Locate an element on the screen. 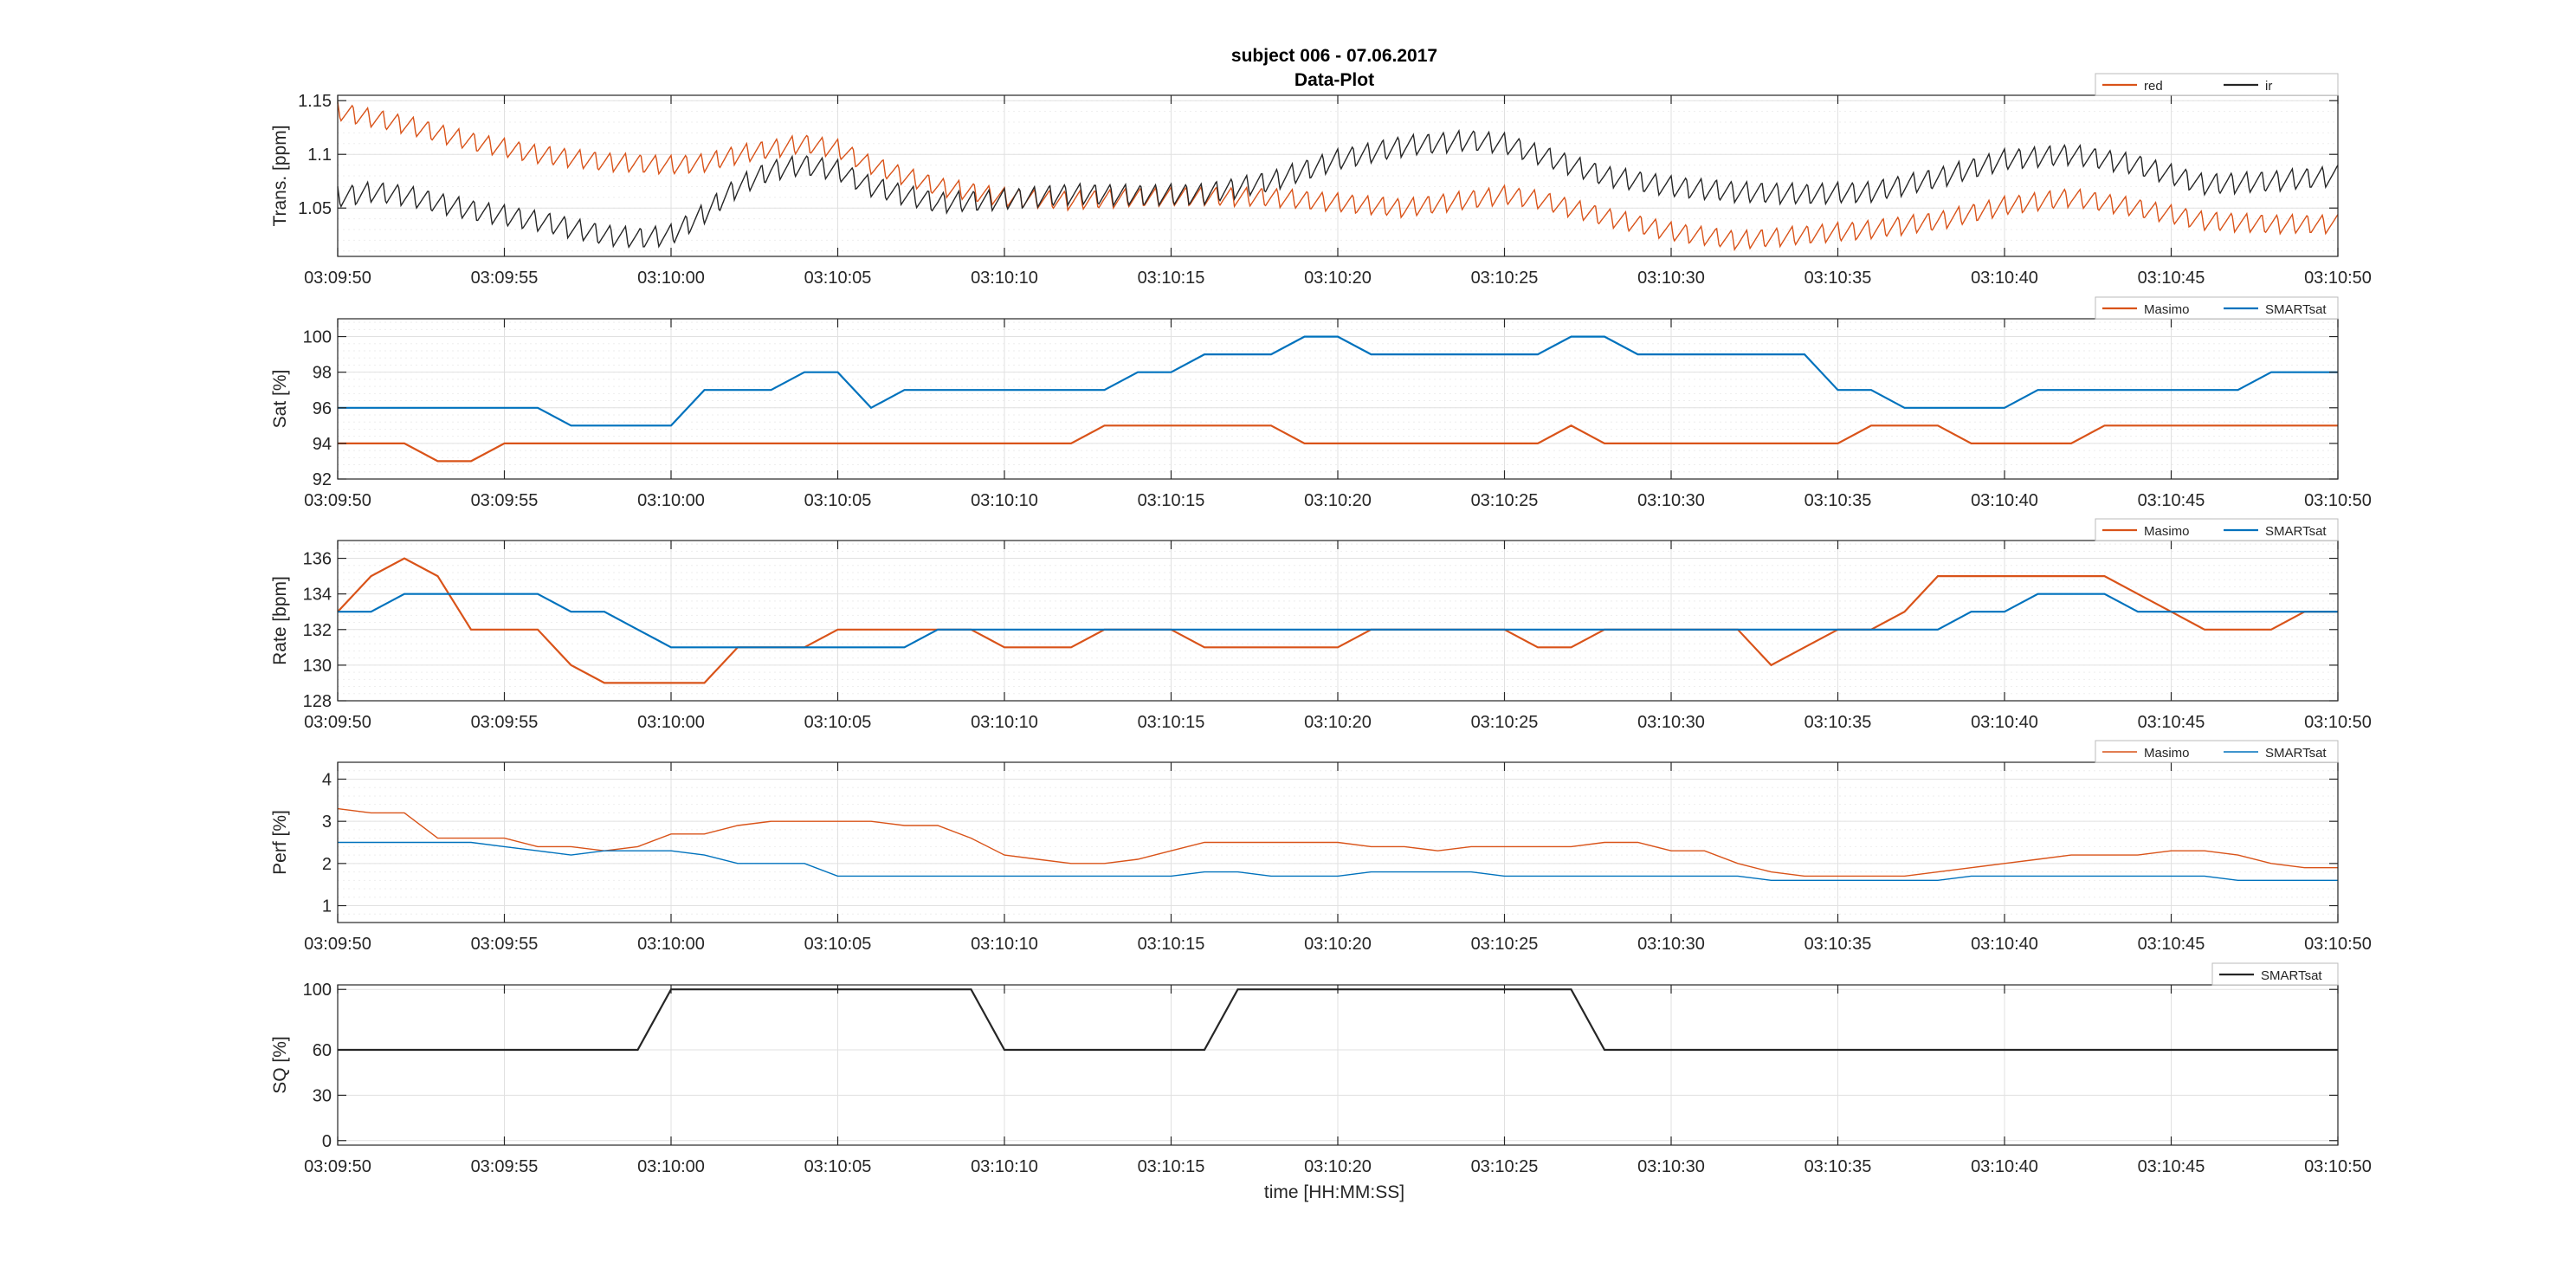 Image resolution: width=2576 pixels, height=1282 pixels. x-axis-label: time [HH:MM:SS] is located at coordinates (1334, 1192).